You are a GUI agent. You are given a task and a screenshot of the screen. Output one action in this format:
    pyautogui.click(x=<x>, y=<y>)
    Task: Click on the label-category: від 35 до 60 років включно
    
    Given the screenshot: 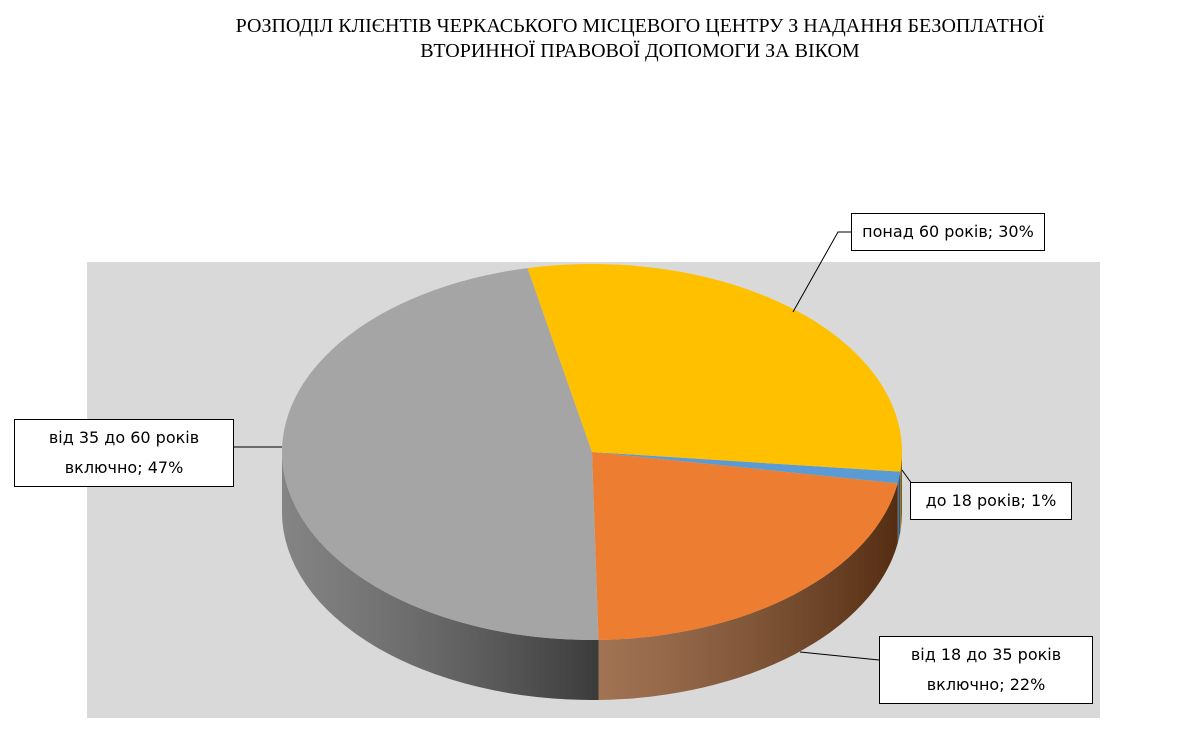 What is the action you would take?
    pyautogui.click(x=124, y=452)
    